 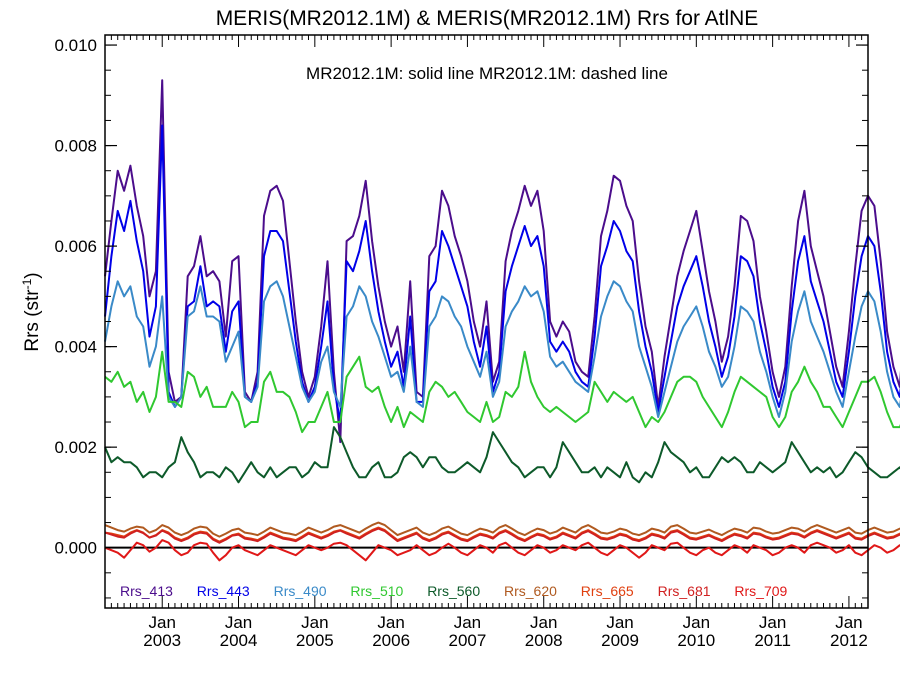 I want to click on x-tick-label-year: 2011, so click(x=772, y=640).